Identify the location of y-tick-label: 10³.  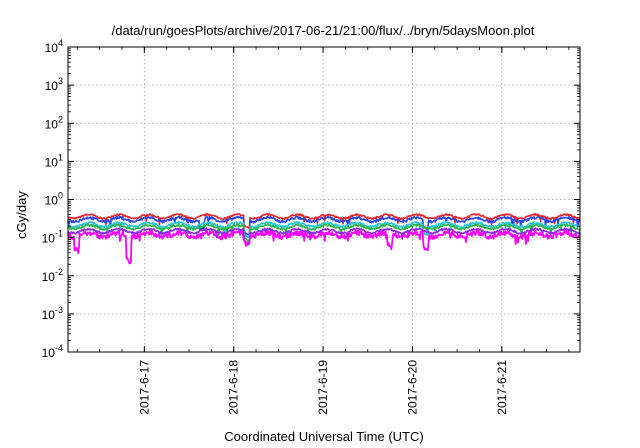
(54, 84).